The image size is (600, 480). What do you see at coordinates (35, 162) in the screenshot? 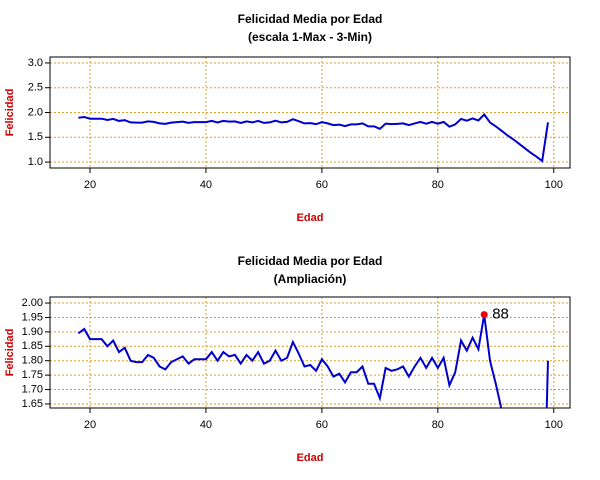
I see `y-tick-label: 1.0` at bounding box center [35, 162].